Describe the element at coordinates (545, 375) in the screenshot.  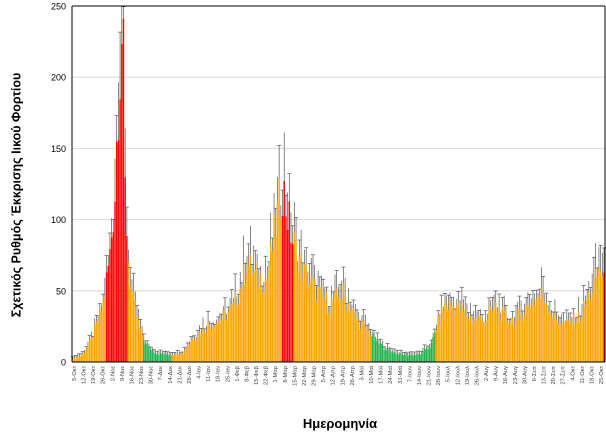
I see `x-tick-label: 13-Σεπ` at that location.